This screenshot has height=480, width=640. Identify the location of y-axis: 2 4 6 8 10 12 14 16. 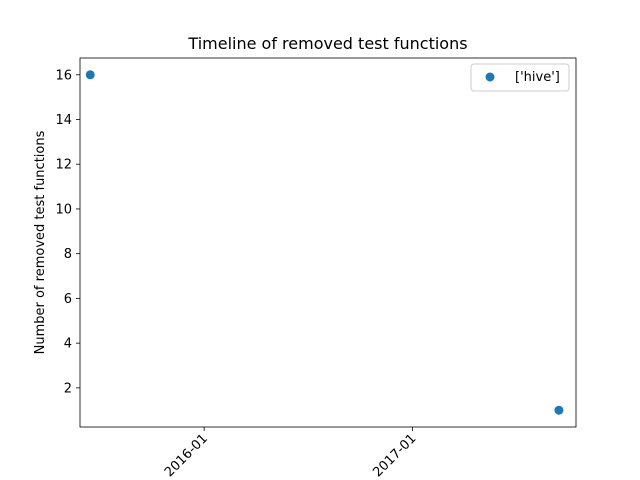
(67, 232).